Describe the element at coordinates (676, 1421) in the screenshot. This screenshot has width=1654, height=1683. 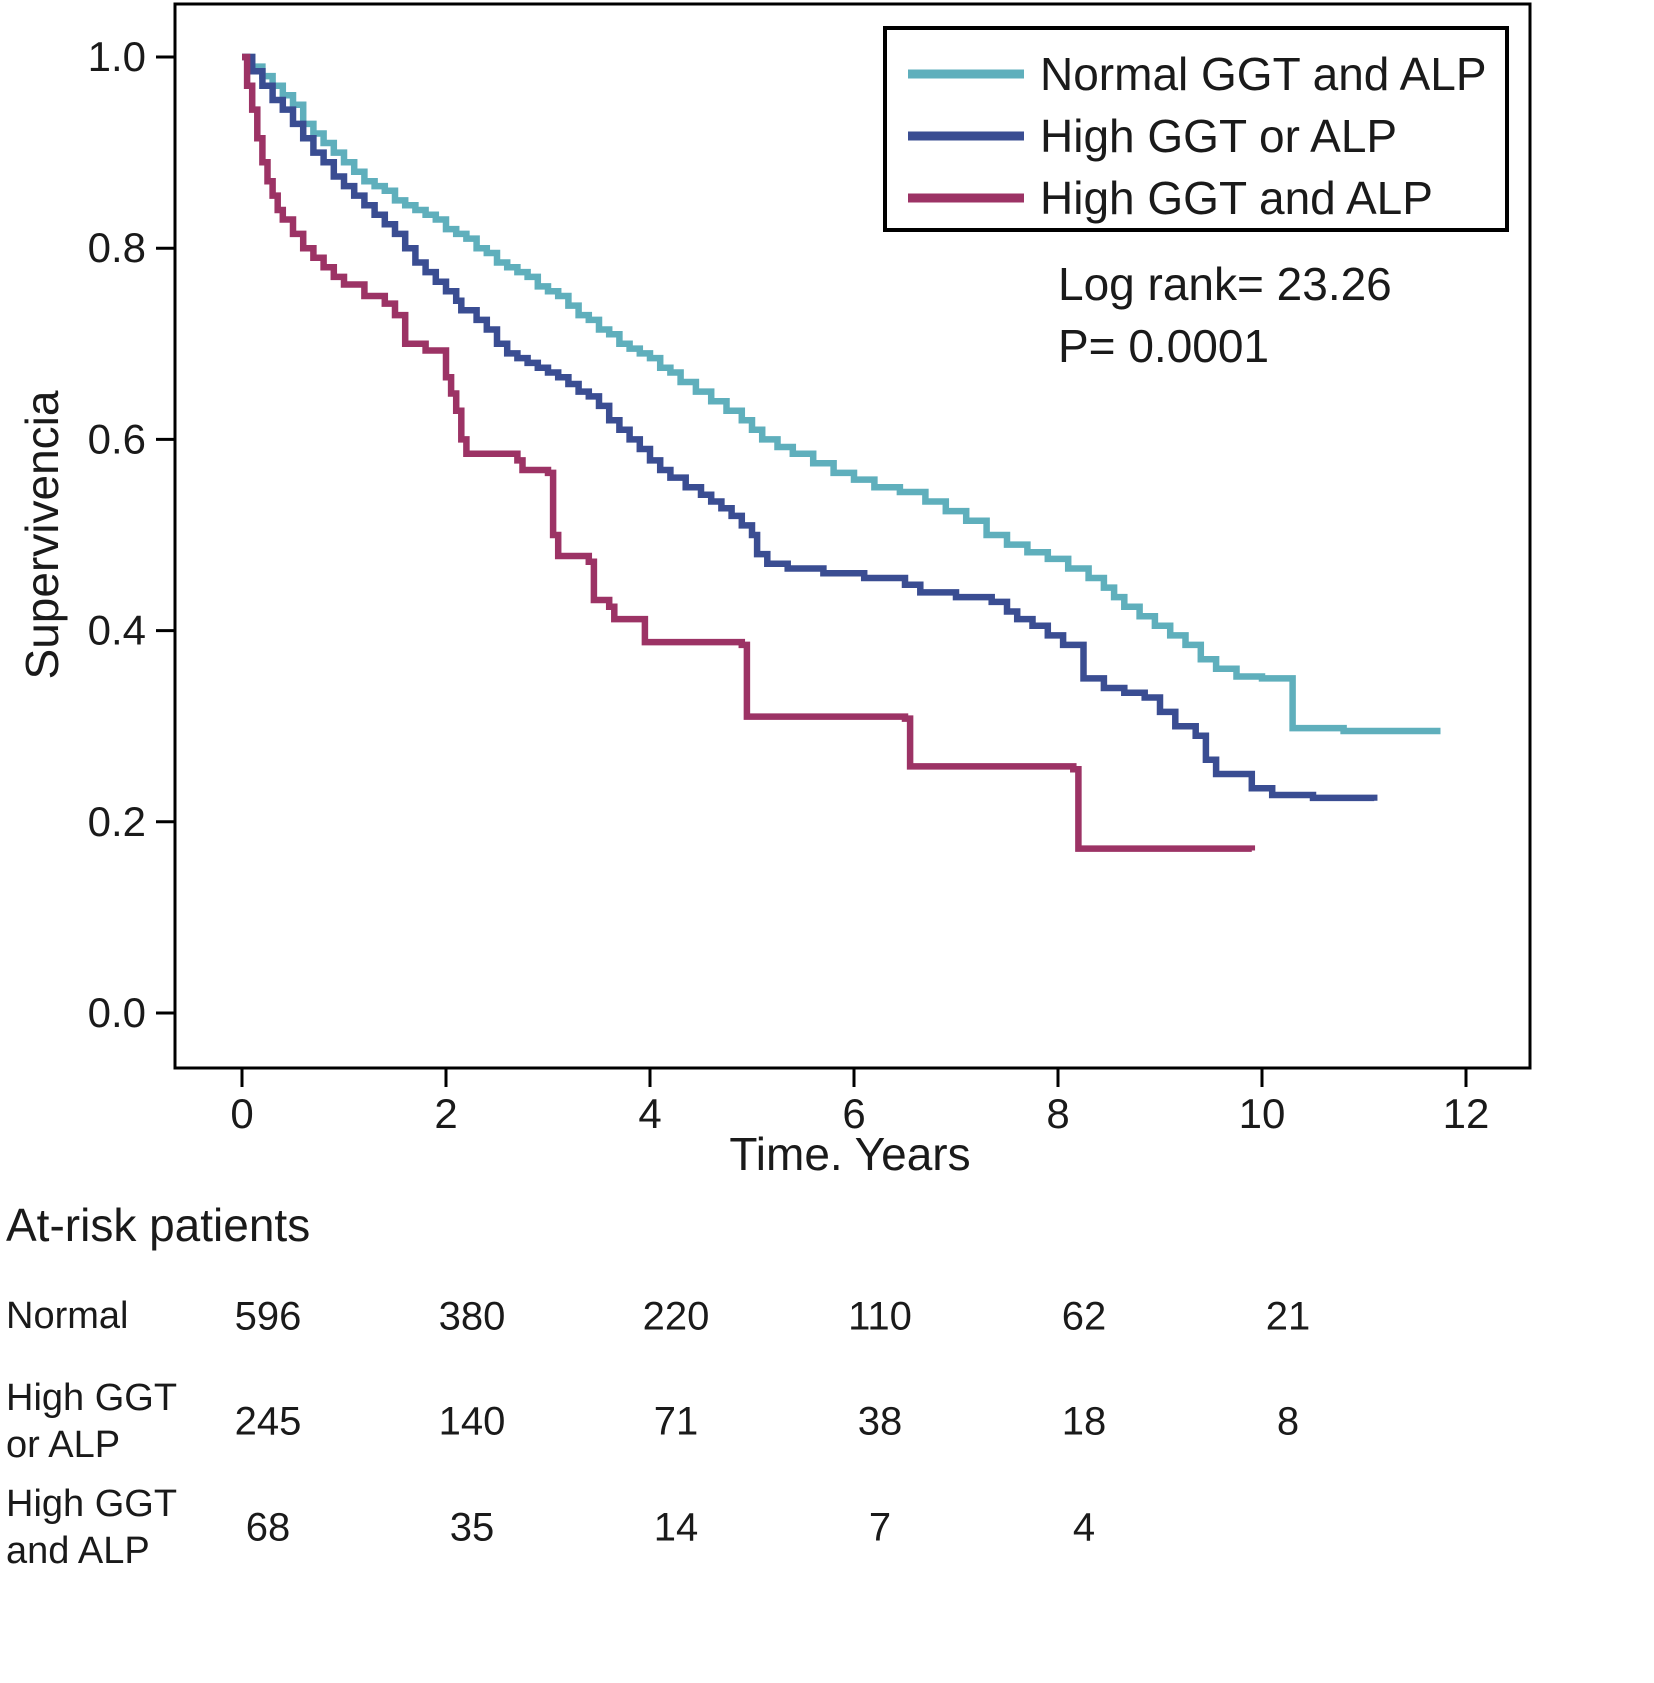
I see `at-risk-count: 71` at that location.